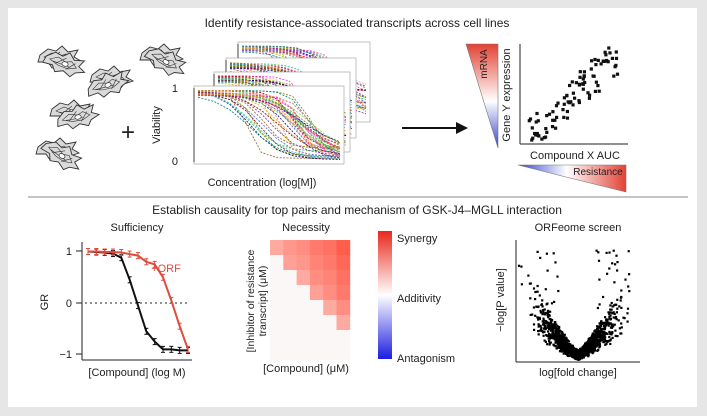 This screenshot has width=707, height=416. Describe the element at coordinates (507, 94) in the screenshot. I see `scatter-ylabel: Gene Y expression` at that location.